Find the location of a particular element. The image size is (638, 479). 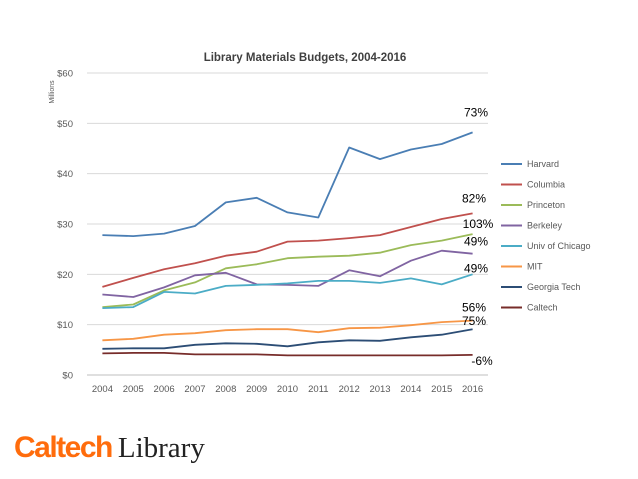

y-tick-label: $60 is located at coordinates (65, 74).